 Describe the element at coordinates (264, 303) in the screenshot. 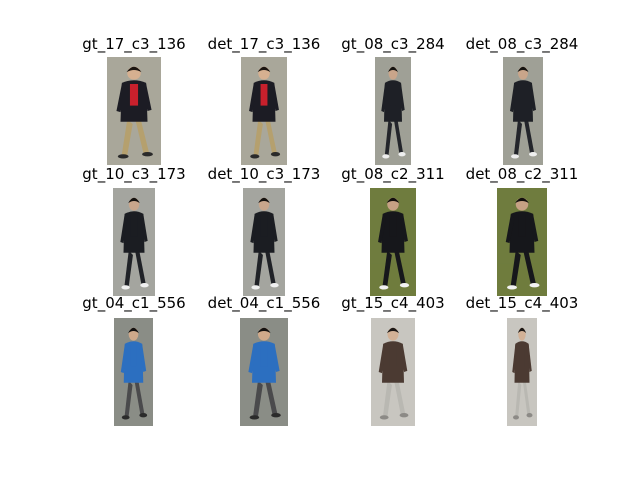

I see `panel-title: det_04_c1_556` at that location.